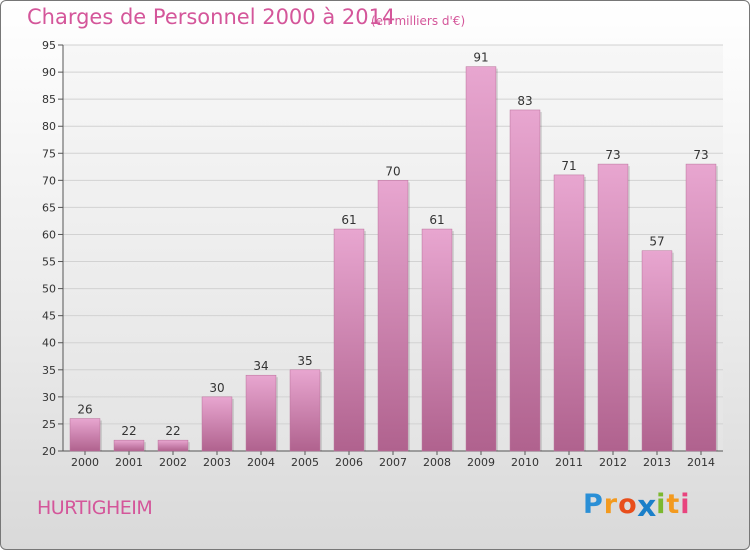 The width and height of the screenshot is (750, 550). I want to click on x-tick-label: 2014, so click(701, 462).